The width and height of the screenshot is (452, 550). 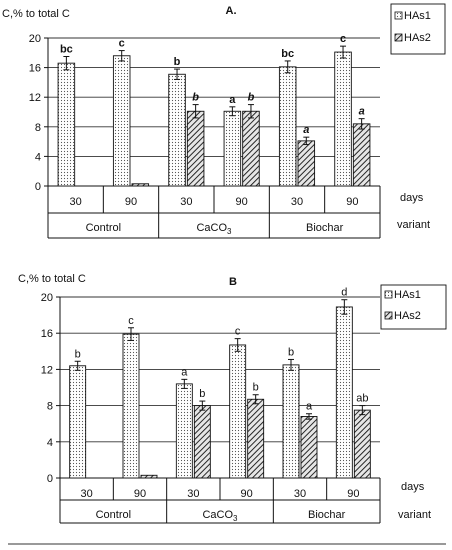 What do you see at coordinates (413, 225) in the screenshot?
I see `chart-a-variant-row-label: variant` at bounding box center [413, 225].